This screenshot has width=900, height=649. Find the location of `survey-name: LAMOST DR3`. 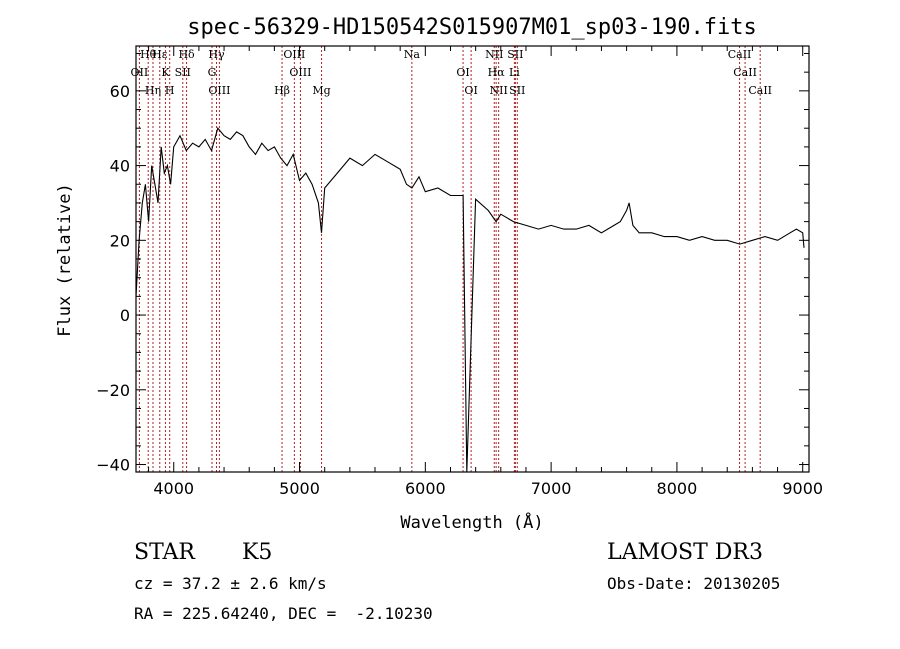

survey-name: LAMOST DR3 is located at coordinates (685, 552).